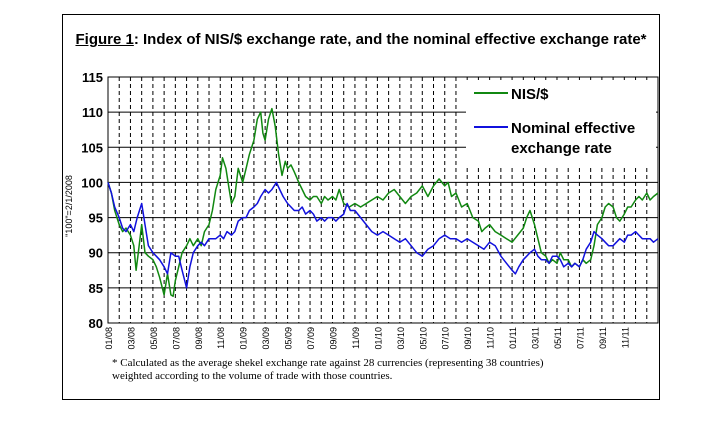 This screenshot has width=725, height=432. I want to click on y-tick-label: 100, so click(92, 182).